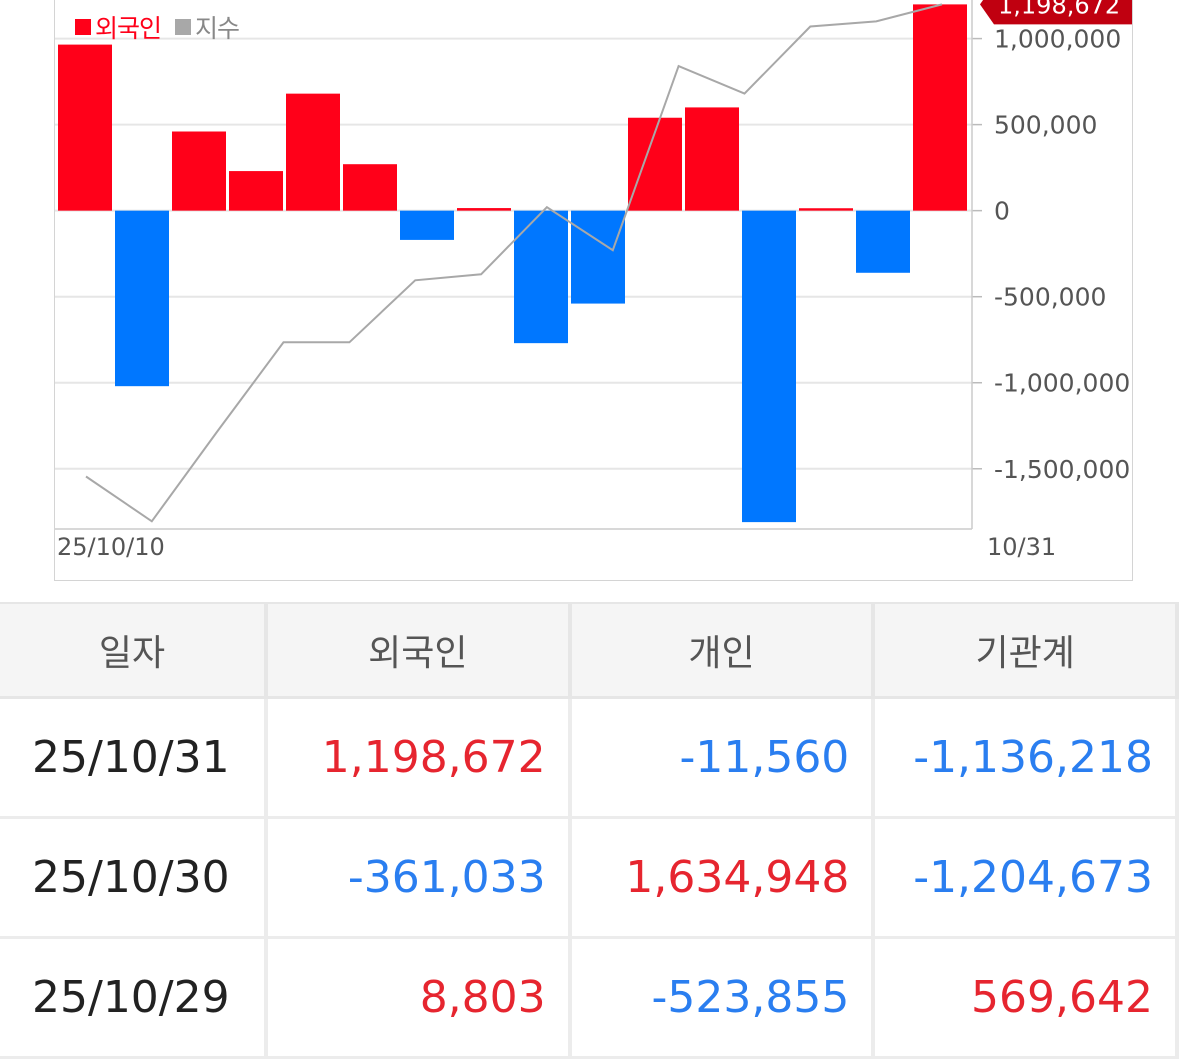 This screenshot has height=1059, width=1179. I want to click on table-row: 25/10/31 1,198,672 -11,560 -1,136,218, so click(589, 758).